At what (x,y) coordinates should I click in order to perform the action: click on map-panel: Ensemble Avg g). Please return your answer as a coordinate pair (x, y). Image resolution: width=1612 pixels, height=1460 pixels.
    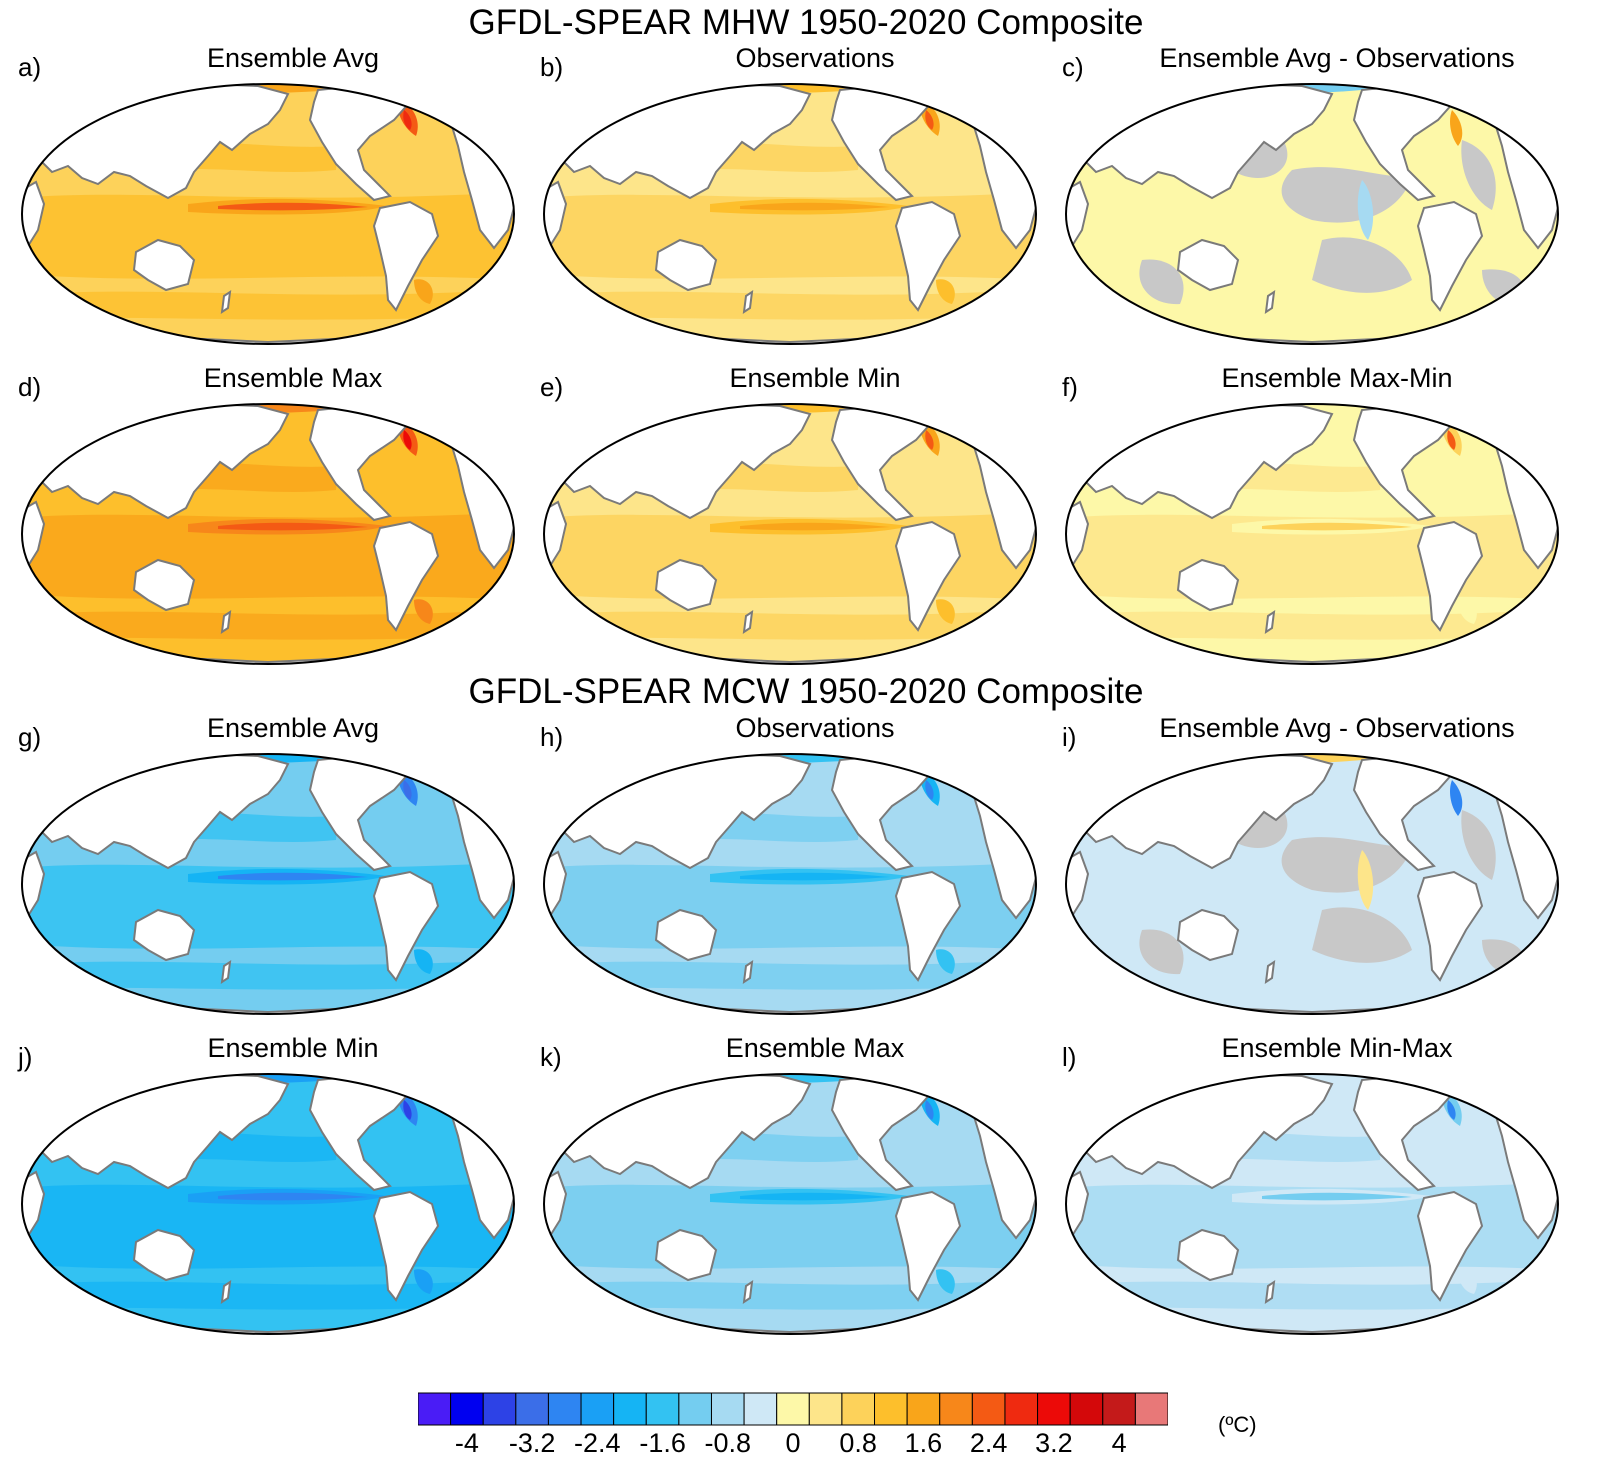
    Looking at the image, I should click on (273, 863).